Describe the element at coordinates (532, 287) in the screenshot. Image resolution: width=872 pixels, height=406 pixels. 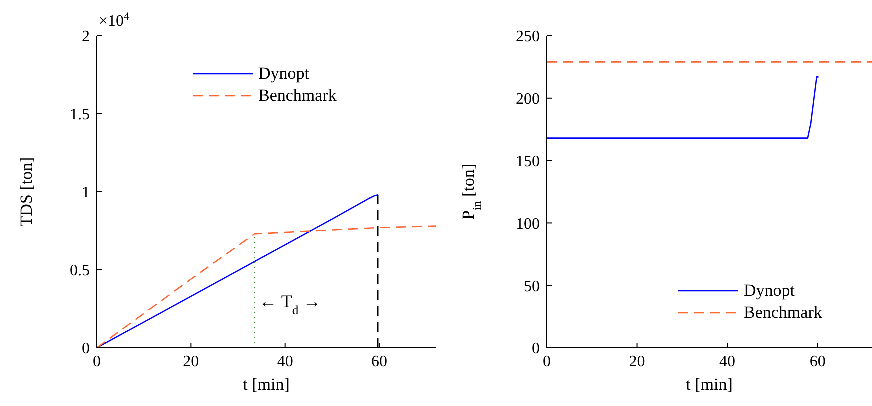
I see `y-tick-label: 50` at that location.